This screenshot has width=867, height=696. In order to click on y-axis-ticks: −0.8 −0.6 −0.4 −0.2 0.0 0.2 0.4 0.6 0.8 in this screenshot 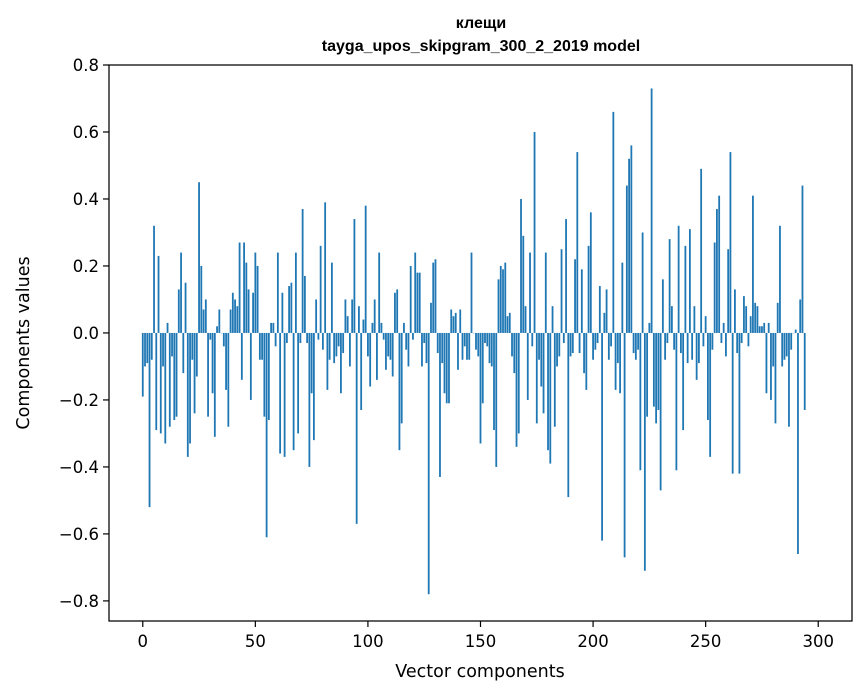, I will do `click(84, 333)`.